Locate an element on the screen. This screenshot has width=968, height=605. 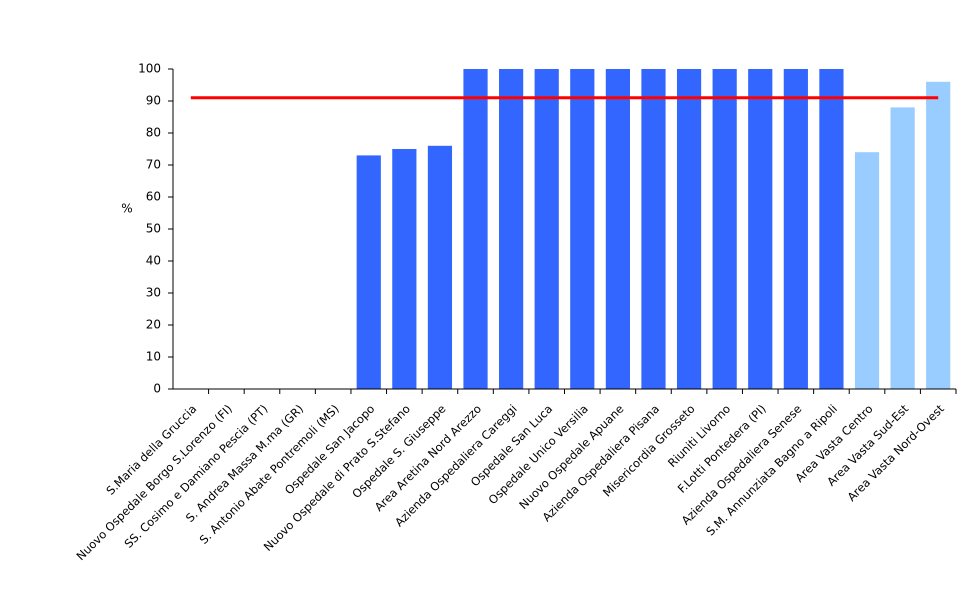
y-tick-label: 70 is located at coordinates (153, 165).